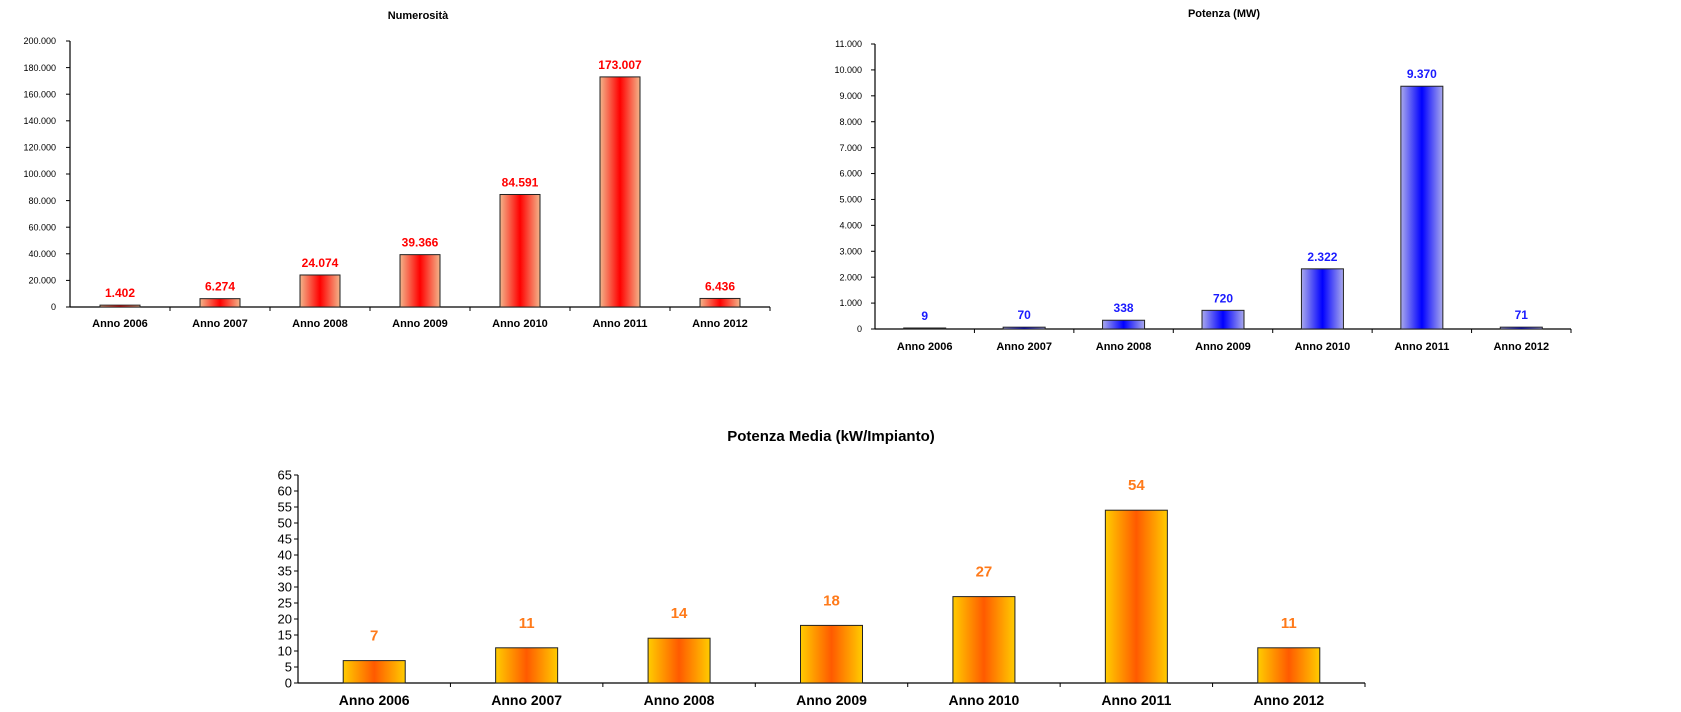 Image resolution: width=1681 pixels, height=712 pixels. I want to click on data-label: 720, so click(1223, 298).